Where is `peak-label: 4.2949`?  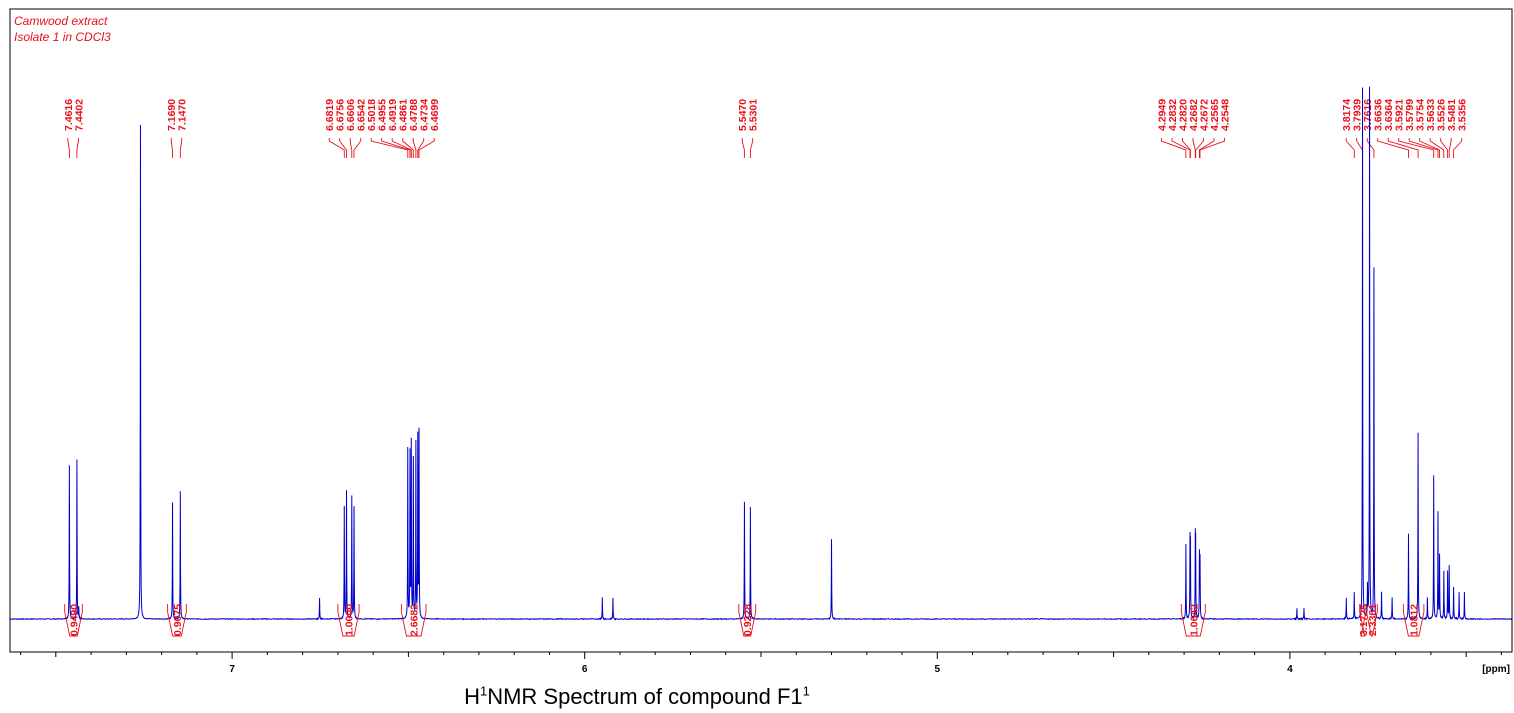
peak-label: 4.2949 is located at coordinates (1163, 115).